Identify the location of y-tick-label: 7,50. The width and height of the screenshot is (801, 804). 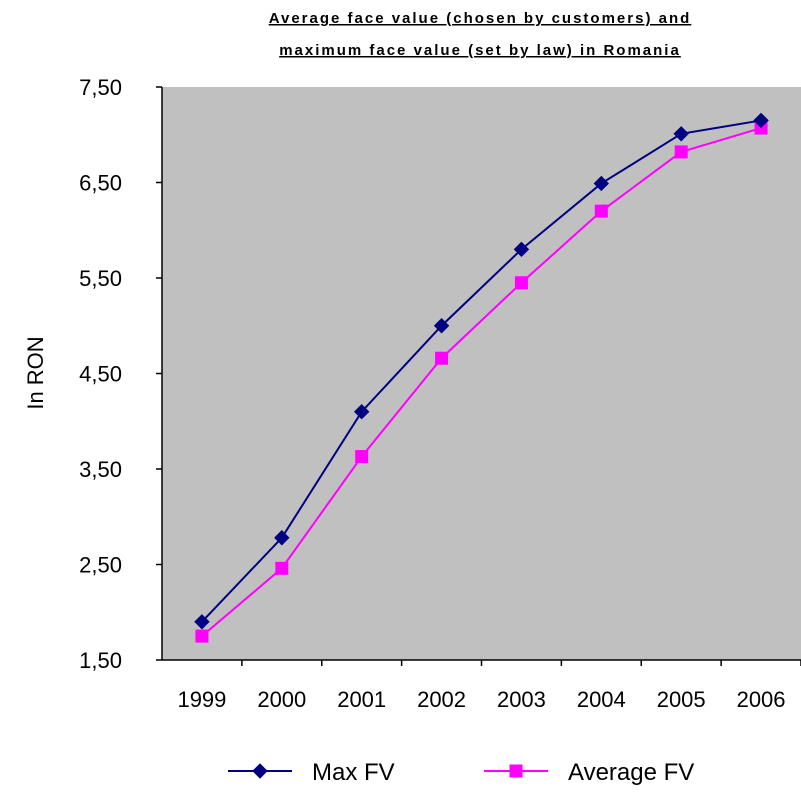
(100, 87).